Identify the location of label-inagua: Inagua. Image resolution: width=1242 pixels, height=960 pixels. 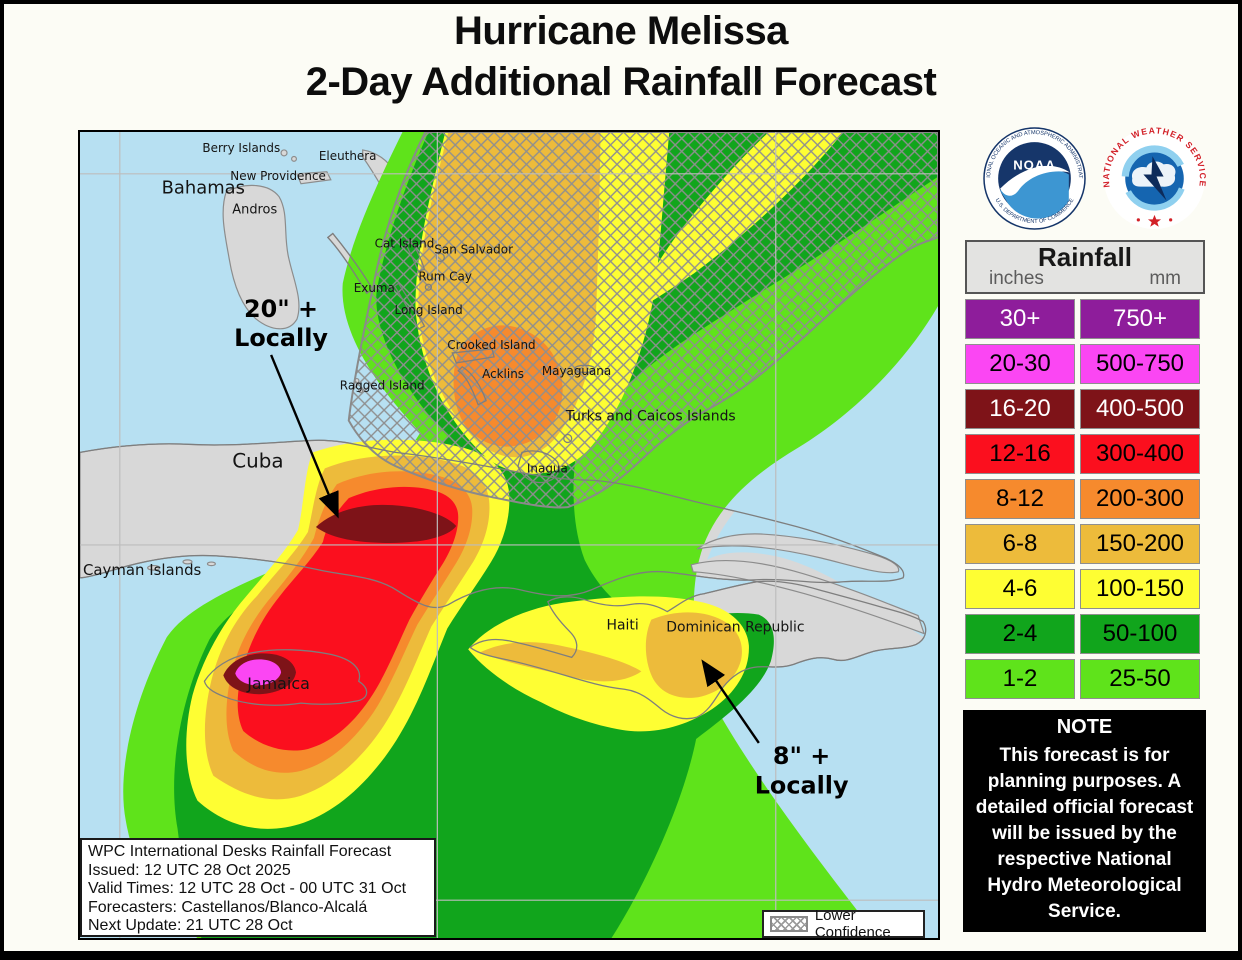
(547, 468).